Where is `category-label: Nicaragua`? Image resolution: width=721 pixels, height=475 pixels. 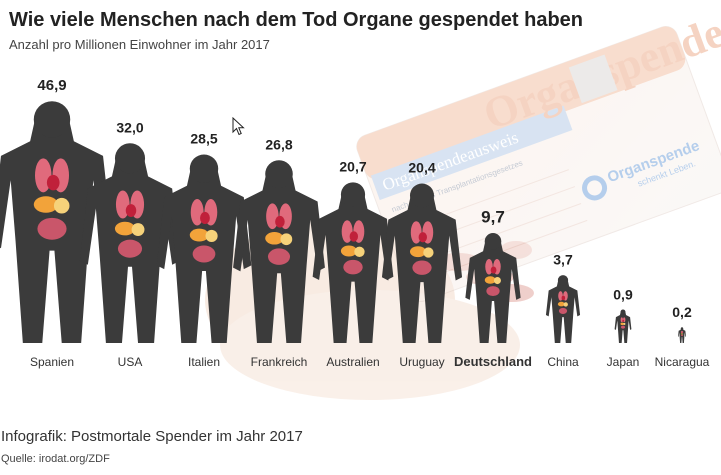
category-label: Nicaragua is located at coordinates (682, 362).